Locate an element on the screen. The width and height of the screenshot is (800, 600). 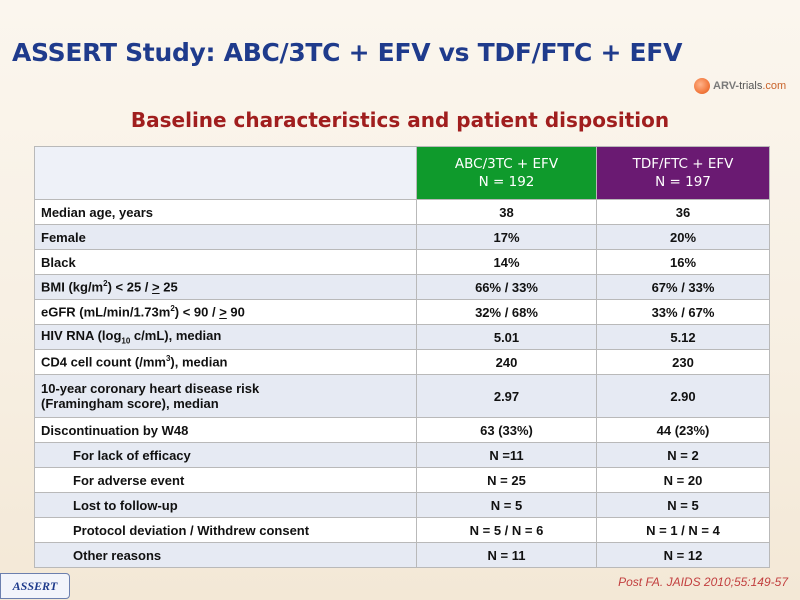
label-part: 90 is located at coordinates (235, 312).